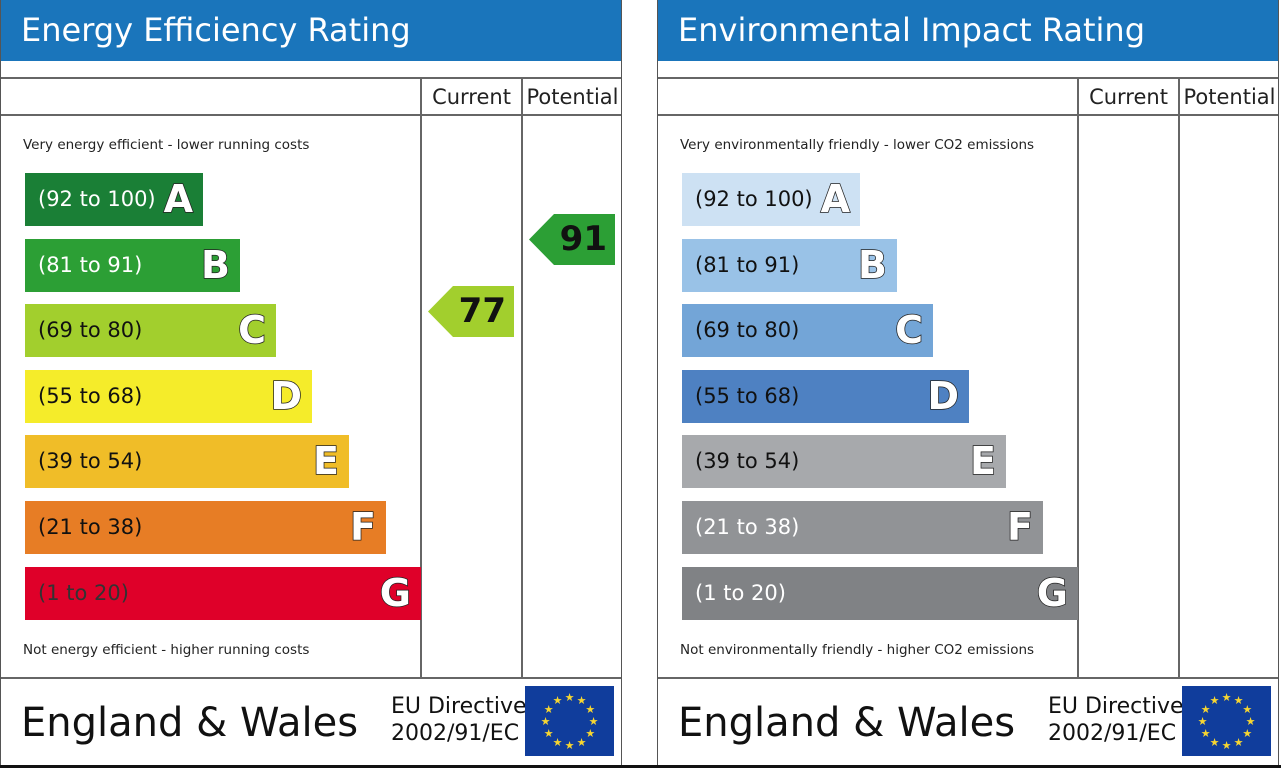 The height and width of the screenshot is (768, 1281). I want to click on potential-rating-arrow: 91, so click(572, 239).